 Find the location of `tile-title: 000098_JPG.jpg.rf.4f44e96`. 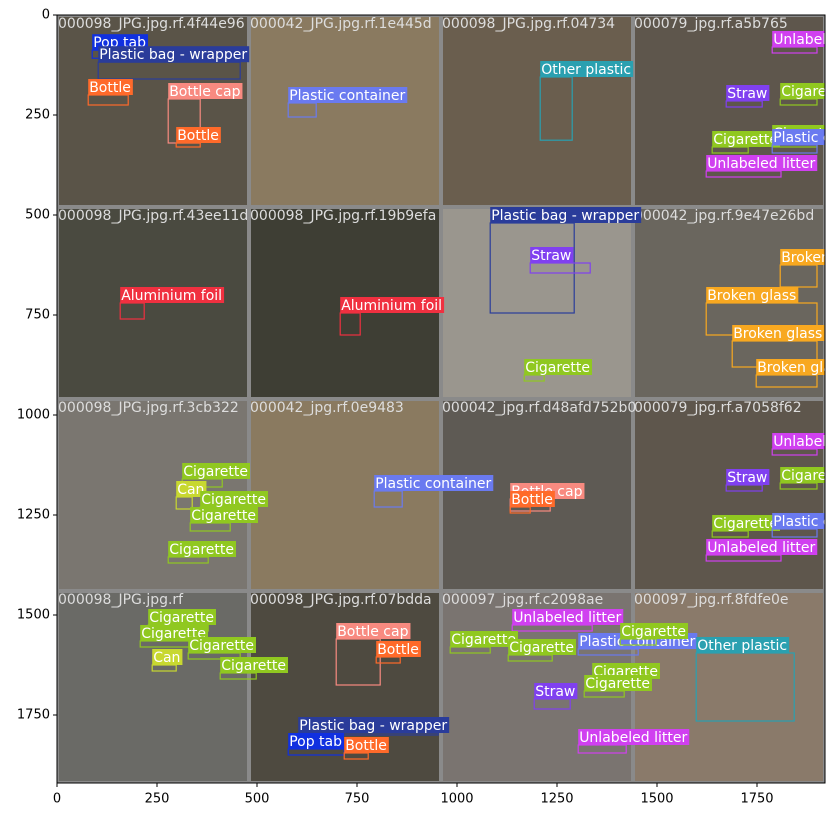

tile-title: 000098_JPG.jpg.rf.4f44e96 is located at coordinates (151, 24).